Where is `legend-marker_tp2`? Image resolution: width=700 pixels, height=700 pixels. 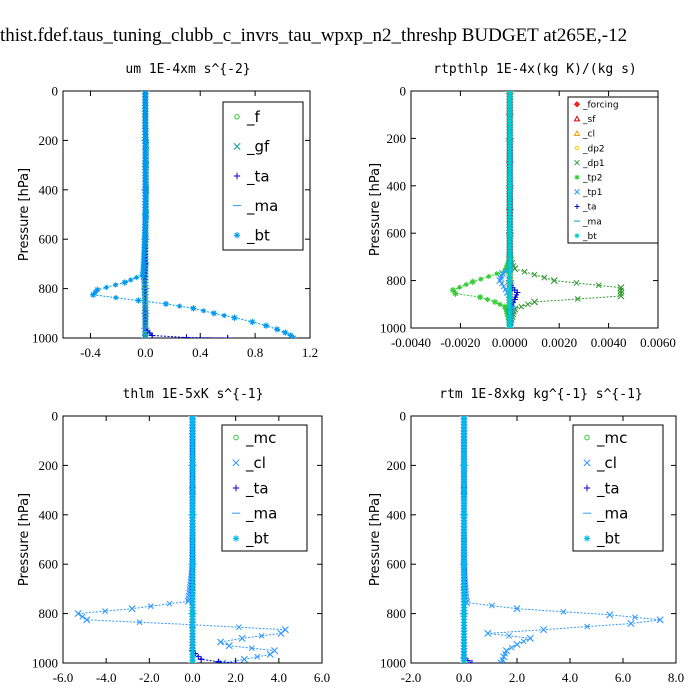
legend-marker_tp2 is located at coordinates (577, 177).